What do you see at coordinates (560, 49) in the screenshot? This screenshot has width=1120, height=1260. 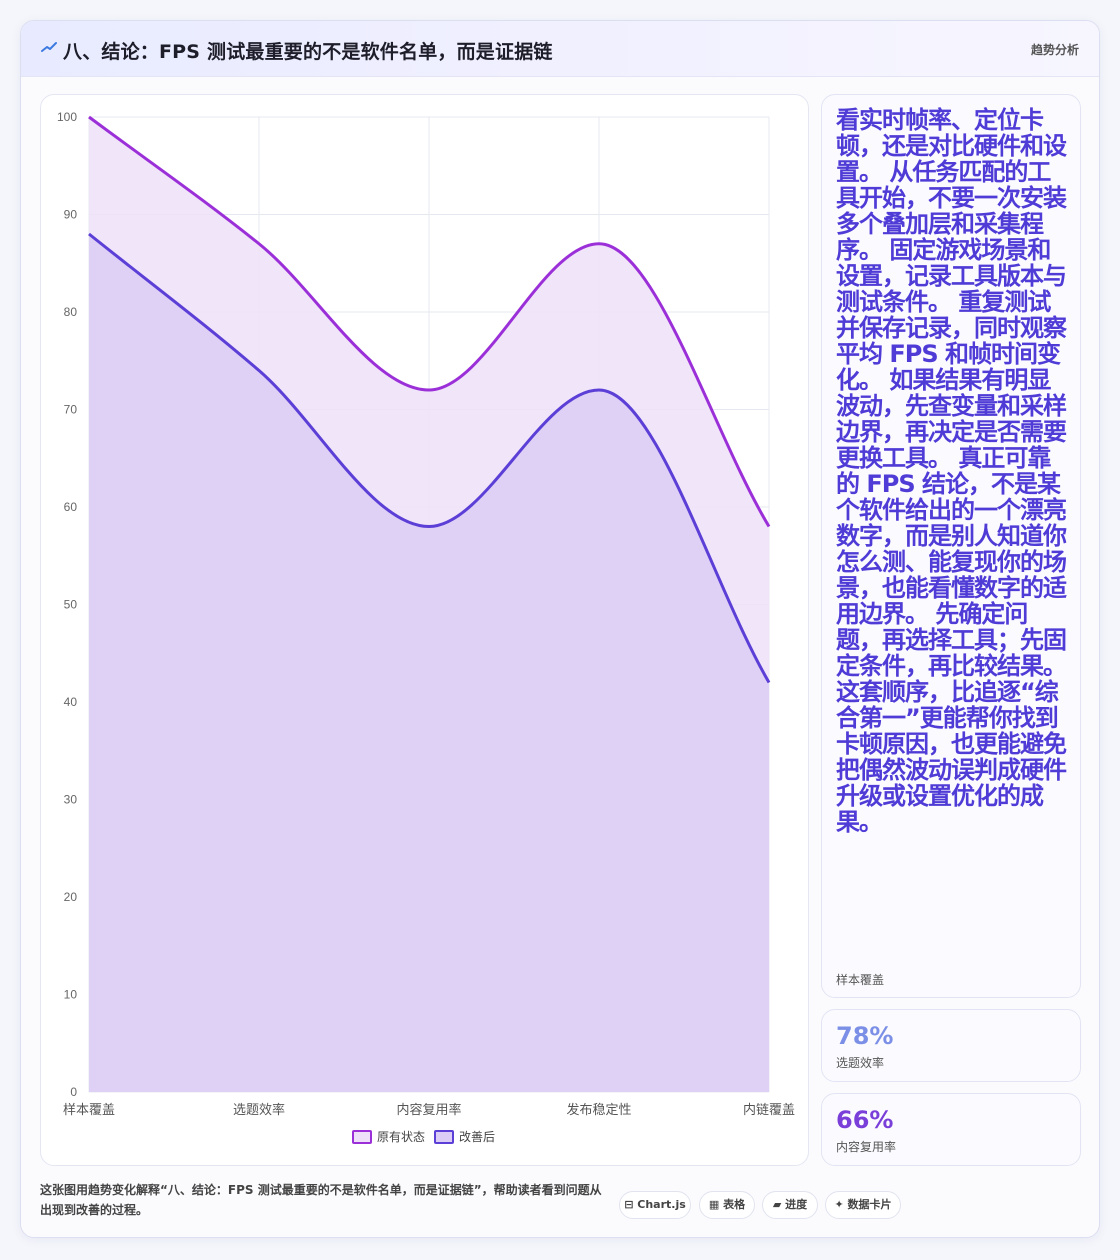 I see `card-header: 八、结论：FPS 测试最重要的不是软件名单，而是证据链 趋势分析` at bounding box center [560, 49].